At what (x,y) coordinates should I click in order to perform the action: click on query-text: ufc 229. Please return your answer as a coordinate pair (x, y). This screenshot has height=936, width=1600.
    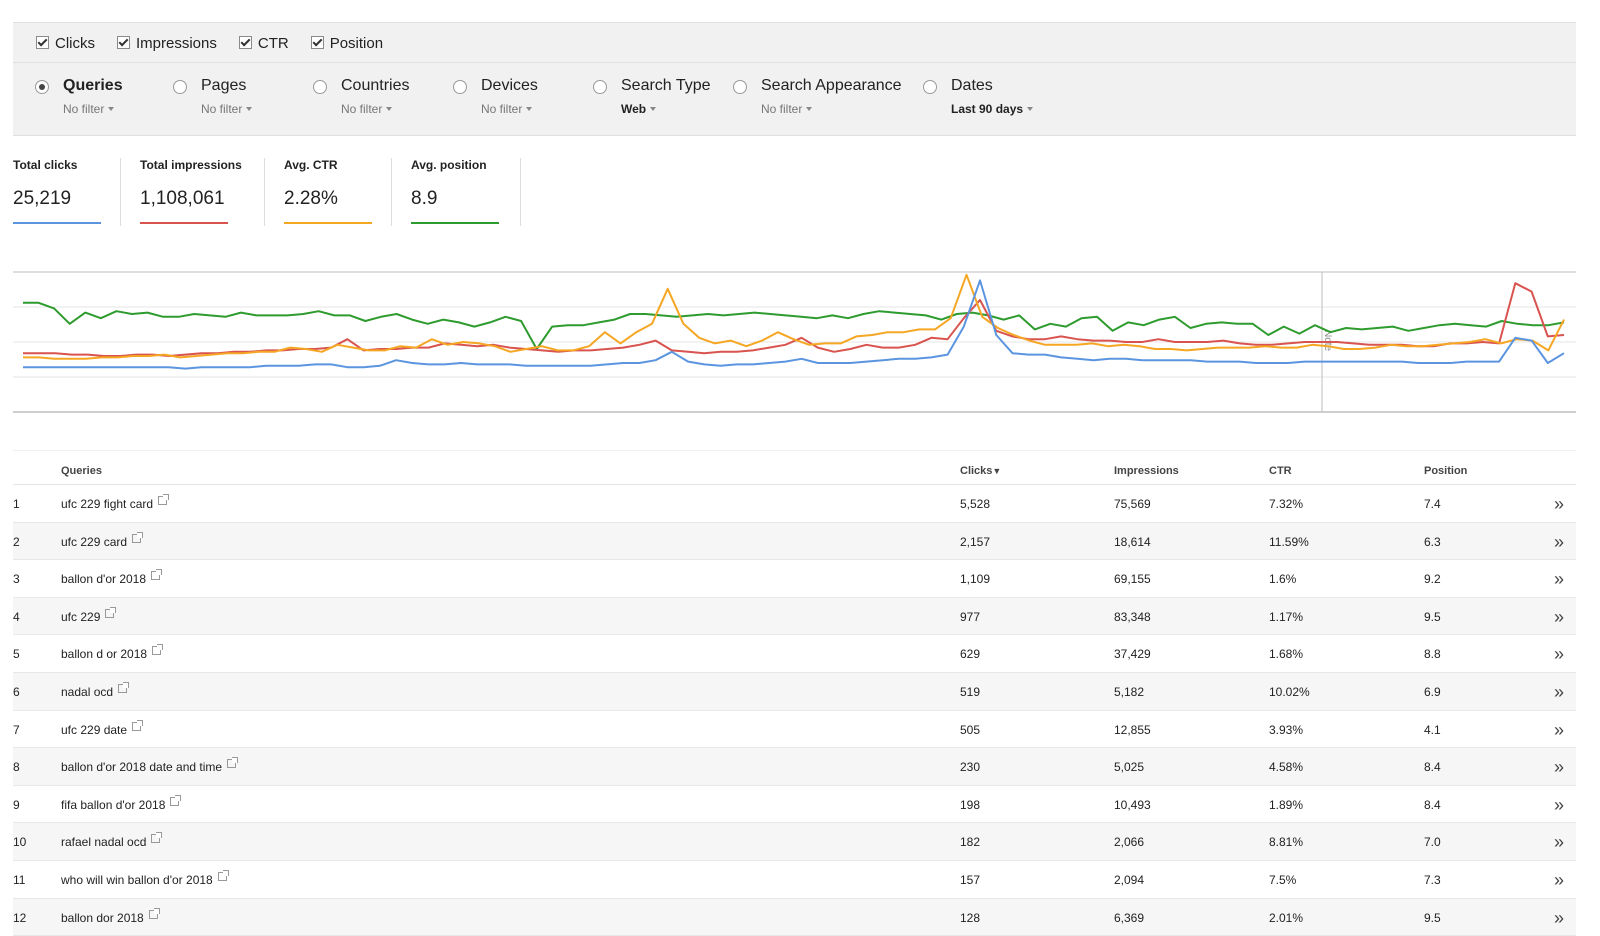
    Looking at the image, I should click on (81, 616).